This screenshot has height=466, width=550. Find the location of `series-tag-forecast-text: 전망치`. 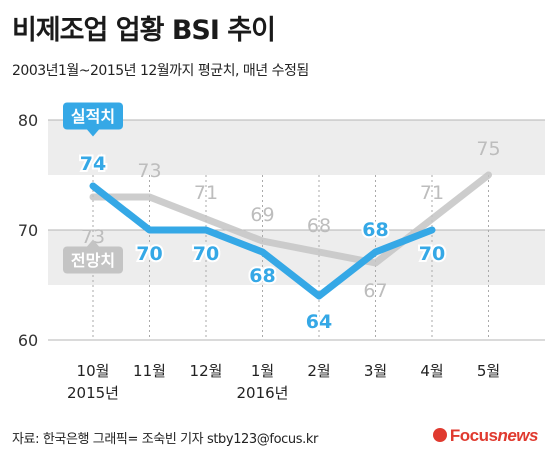

series-tag-forecast-text: 전망치 is located at coordinates (93, 260).